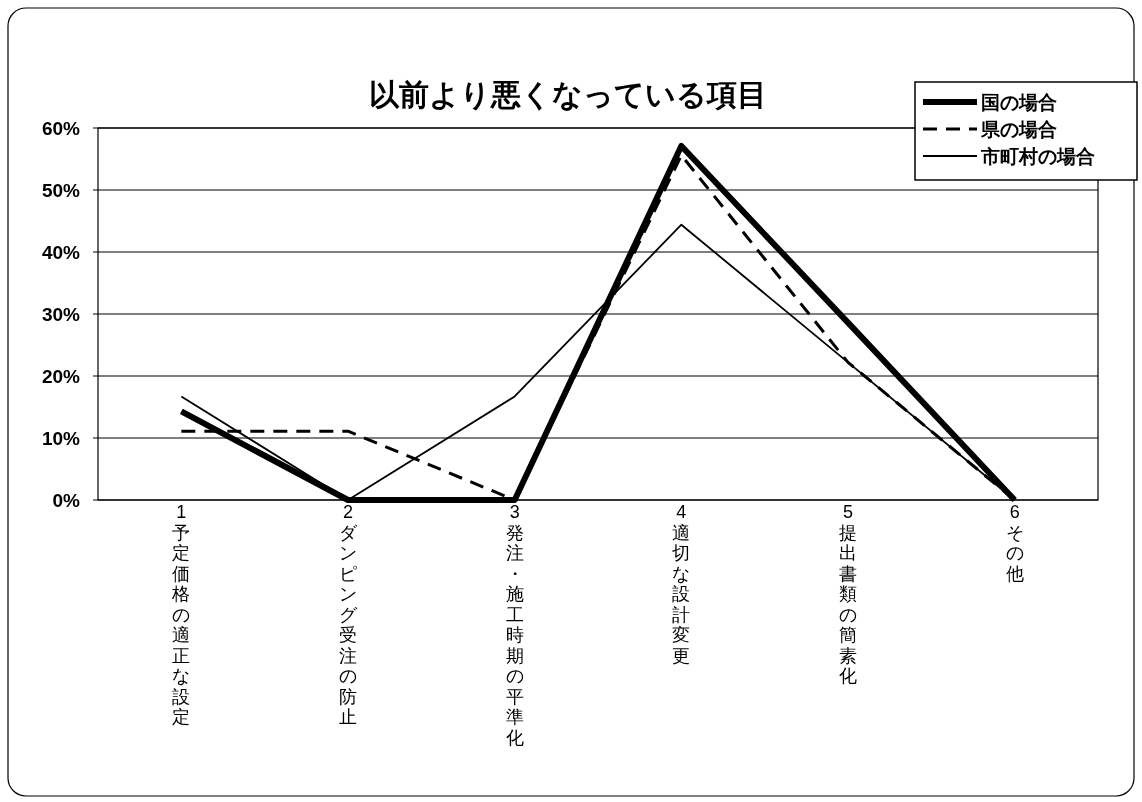 The width and height of the screenshot is (1142, 802). I want to click on category-label: 2ダンピング受注の防止, so click(348, 614).